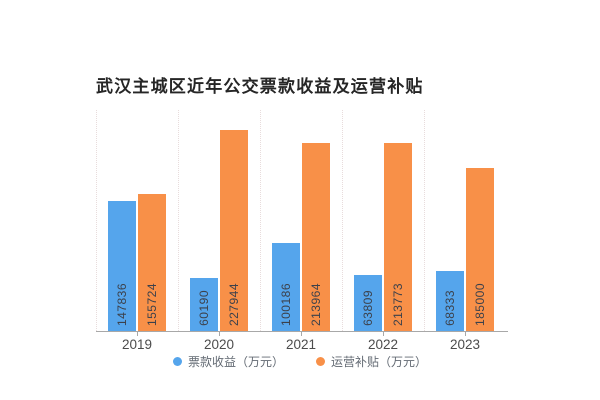 This screenshot has height=400, width=600. I want to click on bar-value-label: 213773, so click(398, 304).